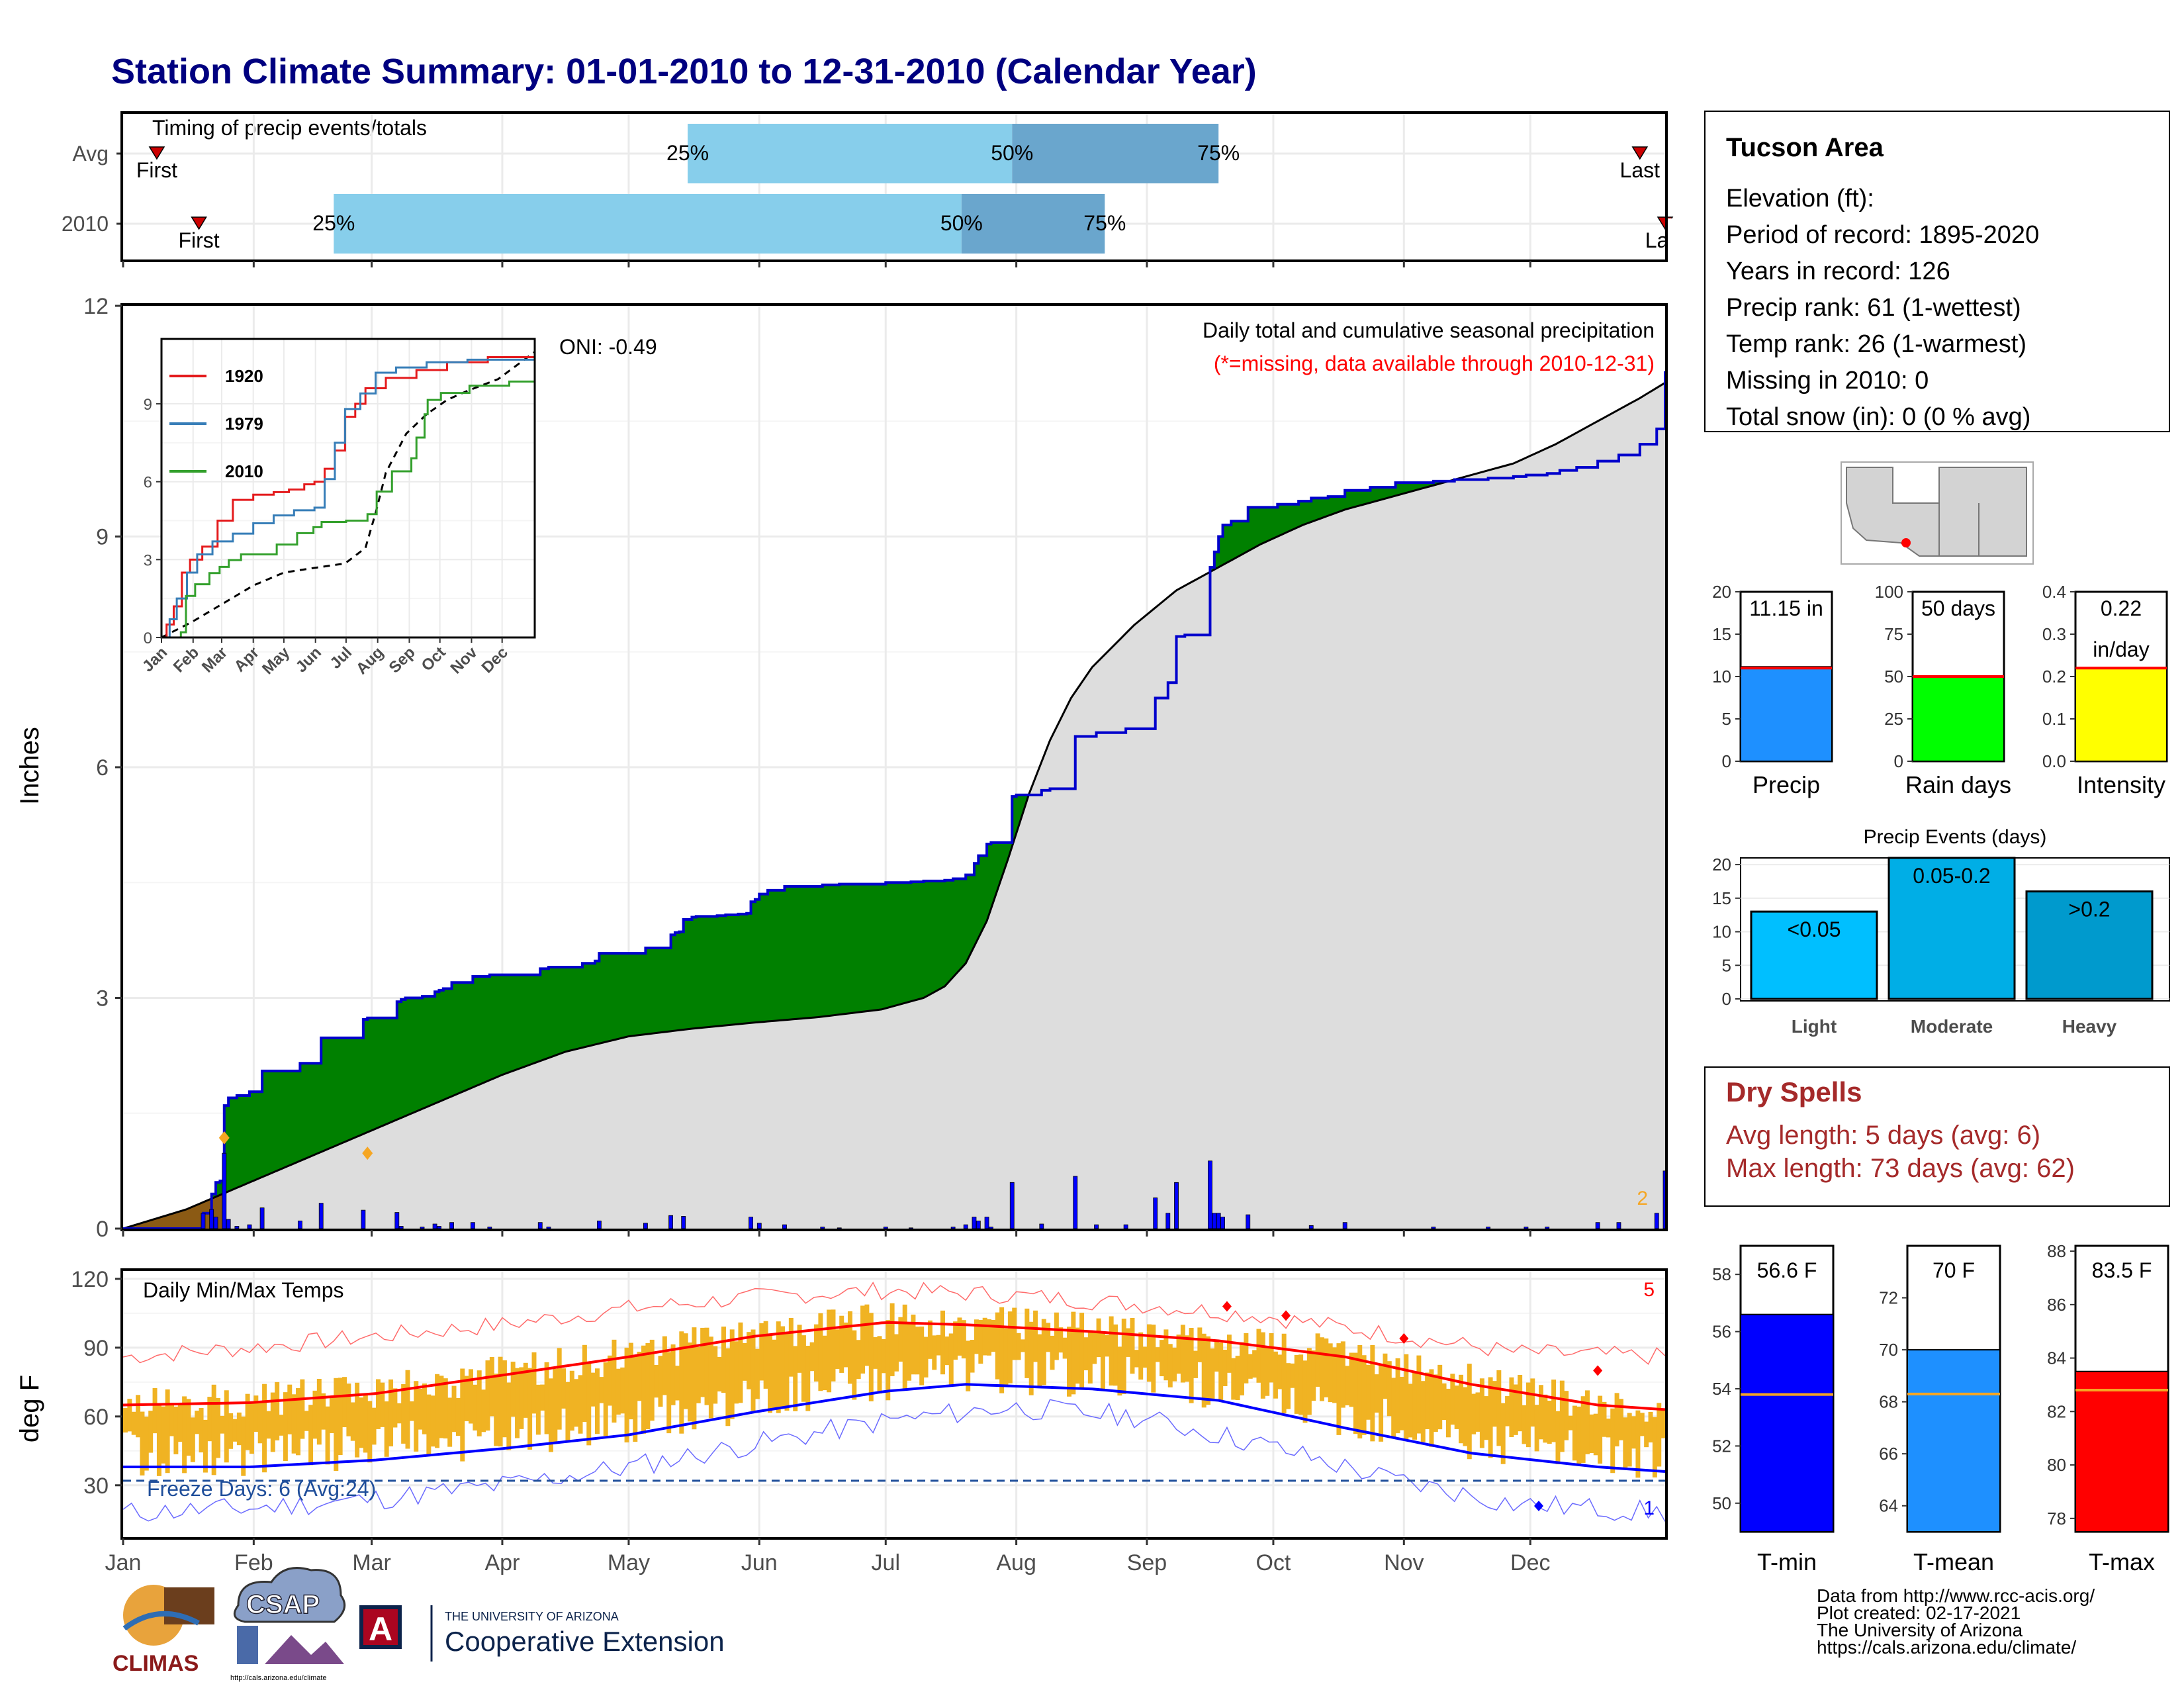  What do you see at coordinates (1787, 1270) in the screenshot?
I see `temp-bar-value: 56.6 F` at bounding box center [1787, 1270].